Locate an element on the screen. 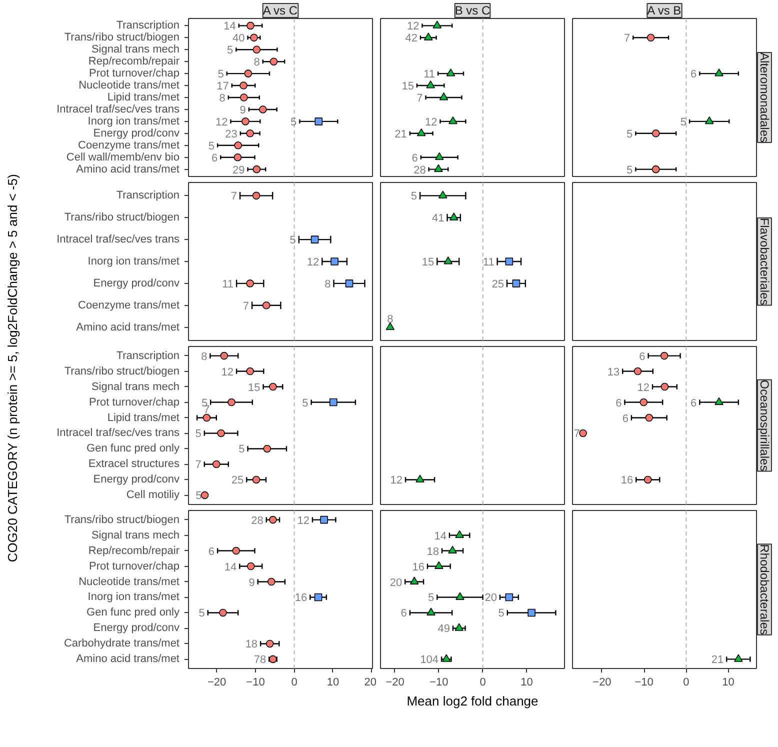 This screenshot has height=747, width=778. y-tick-label: Nucleotide trans/met is located at coordinates (129, 582).